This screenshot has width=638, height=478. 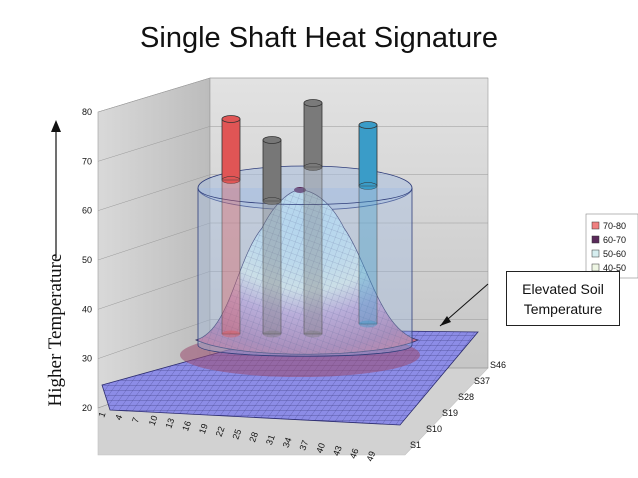 What do you see at coordinates (236, 434) in the screenshot?
I see `x-tick-label: 25` at bounding box center [236, 434].